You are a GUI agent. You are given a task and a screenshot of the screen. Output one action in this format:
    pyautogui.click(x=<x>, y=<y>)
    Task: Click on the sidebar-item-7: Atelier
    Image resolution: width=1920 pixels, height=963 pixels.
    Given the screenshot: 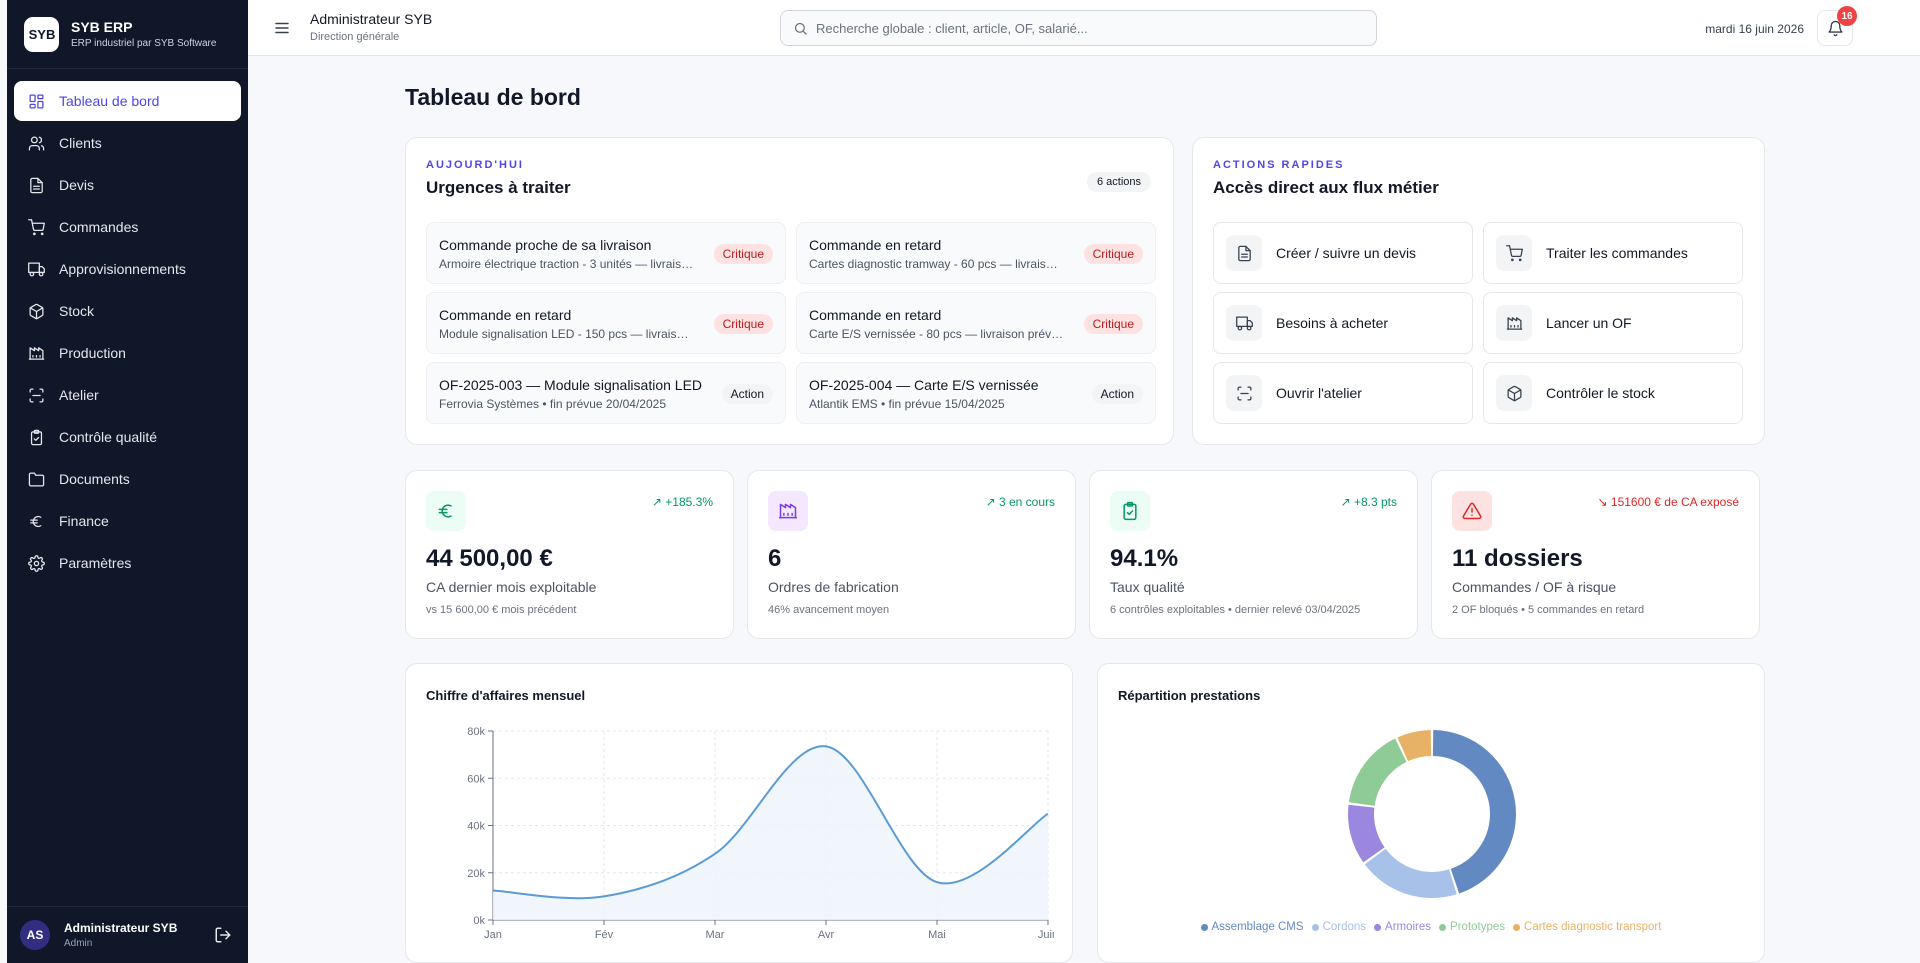 What is the action you would take?
    pyautogui.click(x=127, y=395)
    